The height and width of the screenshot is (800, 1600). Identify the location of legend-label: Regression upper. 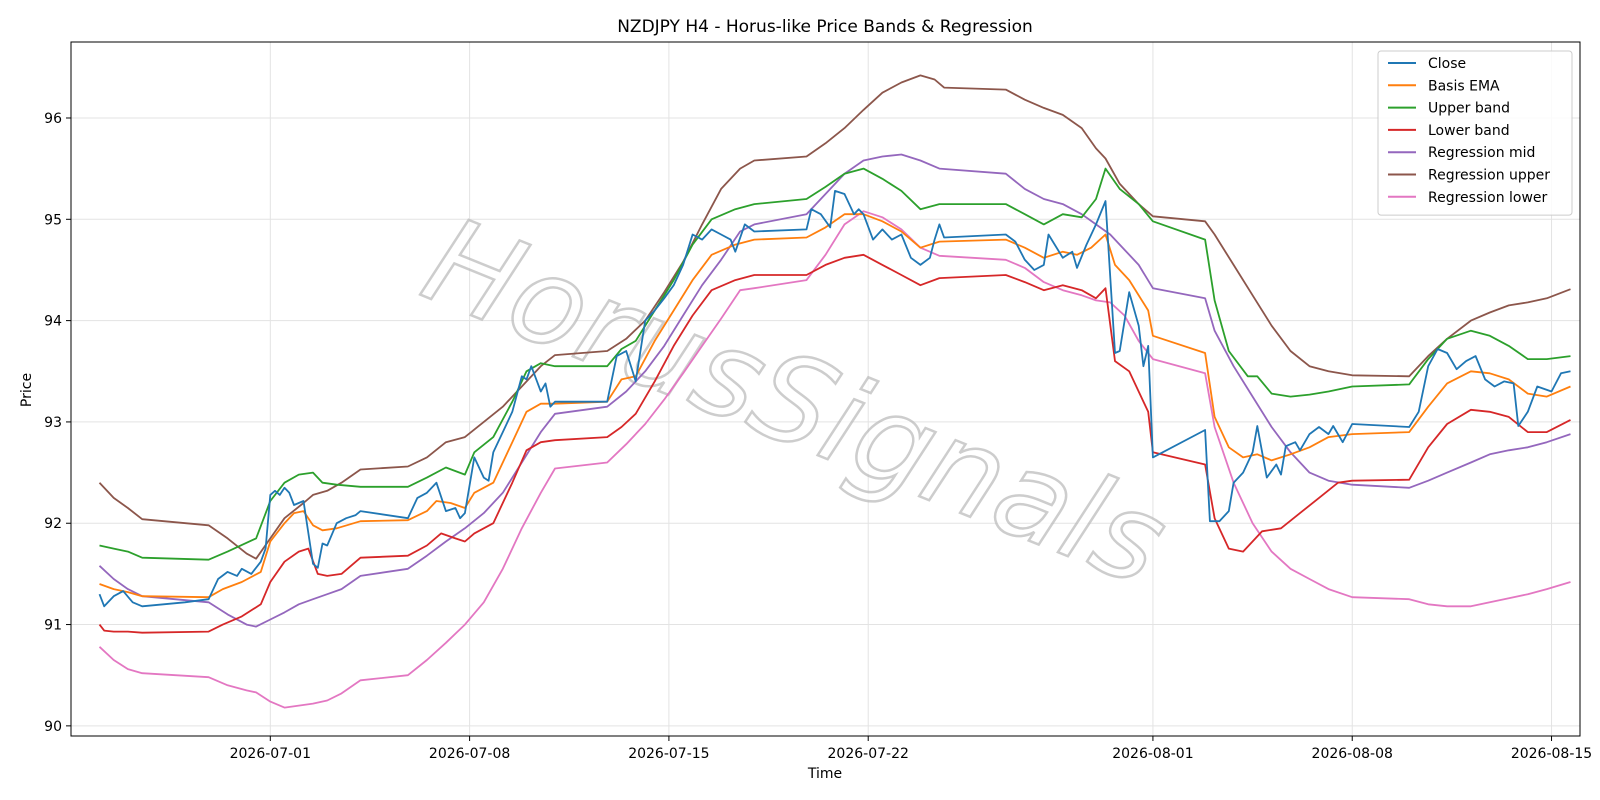
(1489, 176).